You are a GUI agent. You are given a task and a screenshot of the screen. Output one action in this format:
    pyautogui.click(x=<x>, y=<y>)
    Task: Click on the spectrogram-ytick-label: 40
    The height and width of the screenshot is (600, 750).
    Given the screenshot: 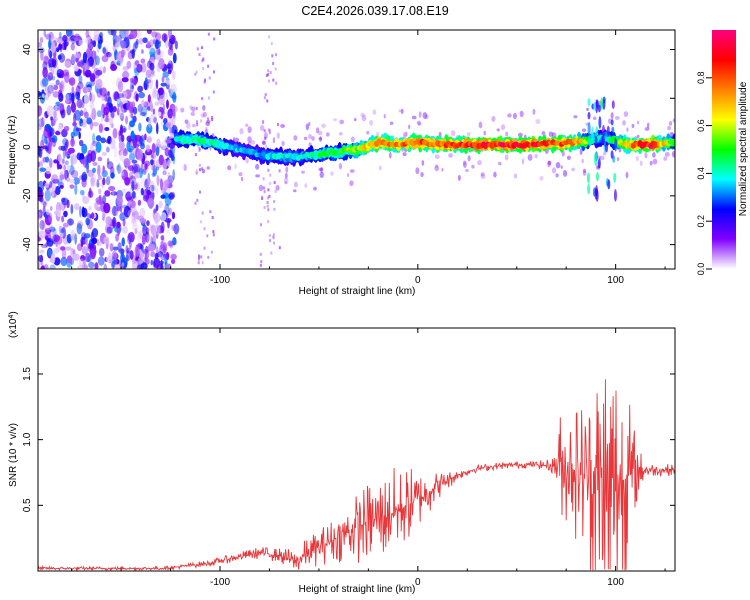 What is the action you would take?
    pyautogui.click(x=27, y=50)
    